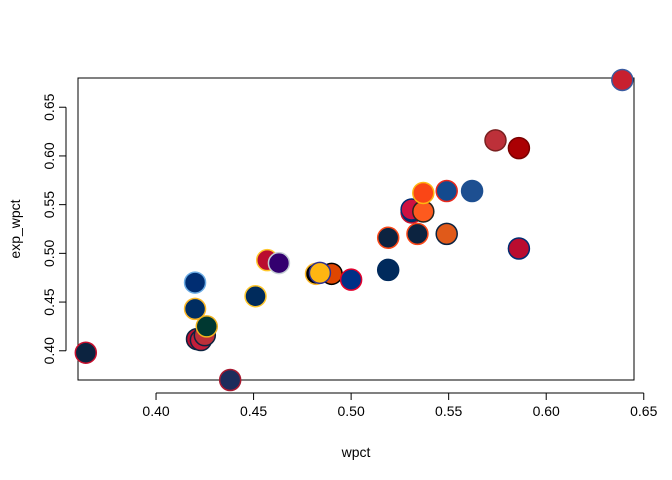  Describe the element at coordinates (54, 228) in the screenshot. I see `y-axis: 0.40 0.45 0.50 0.55 0.60 0.65` at that location.